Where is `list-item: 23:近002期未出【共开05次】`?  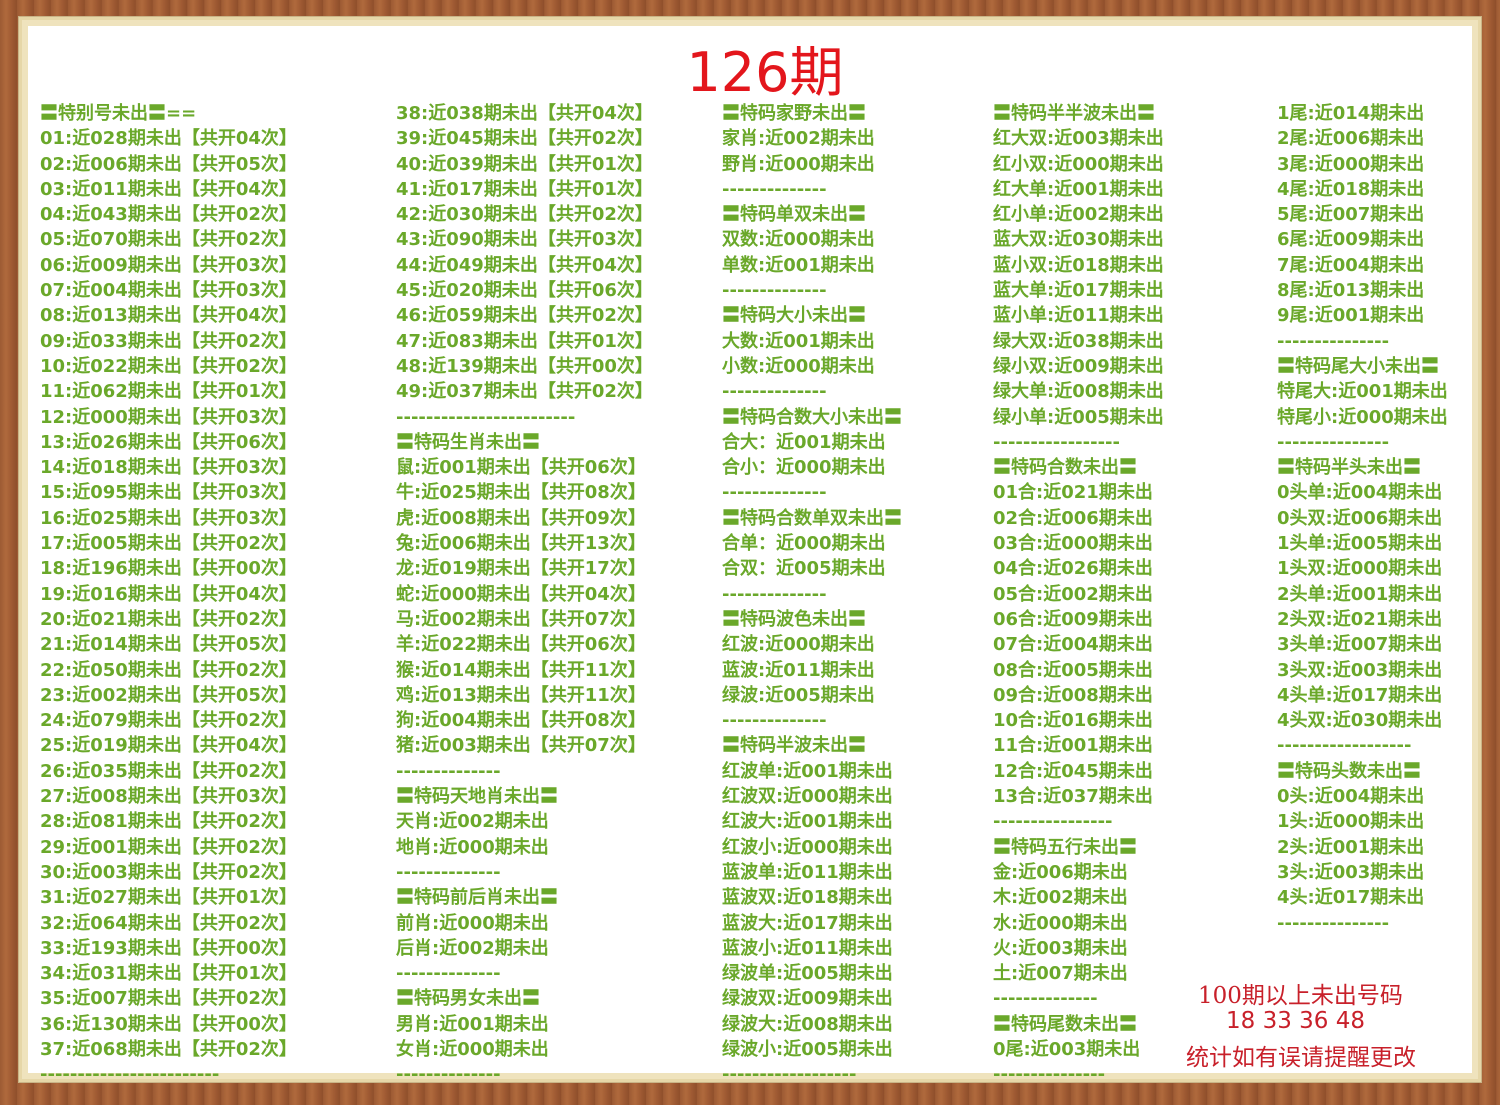 list-item: 23:近002期未出【共开05次】 is located at coordinates (168, 695).